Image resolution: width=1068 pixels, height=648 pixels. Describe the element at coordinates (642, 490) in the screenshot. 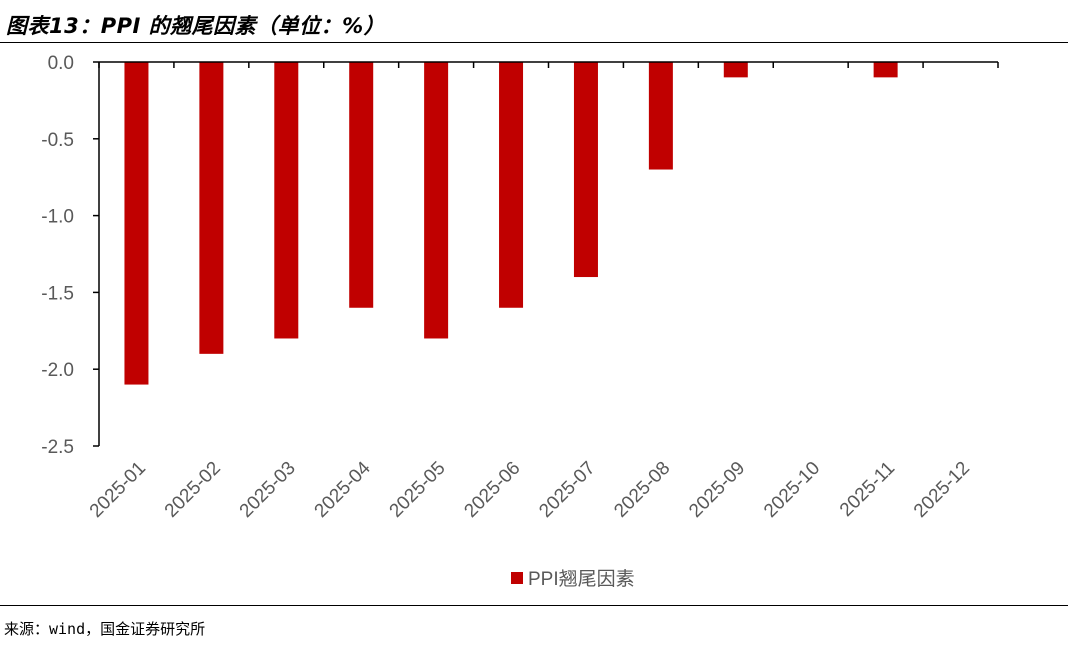

I see `x-tick-label: 2025-08` at that location.